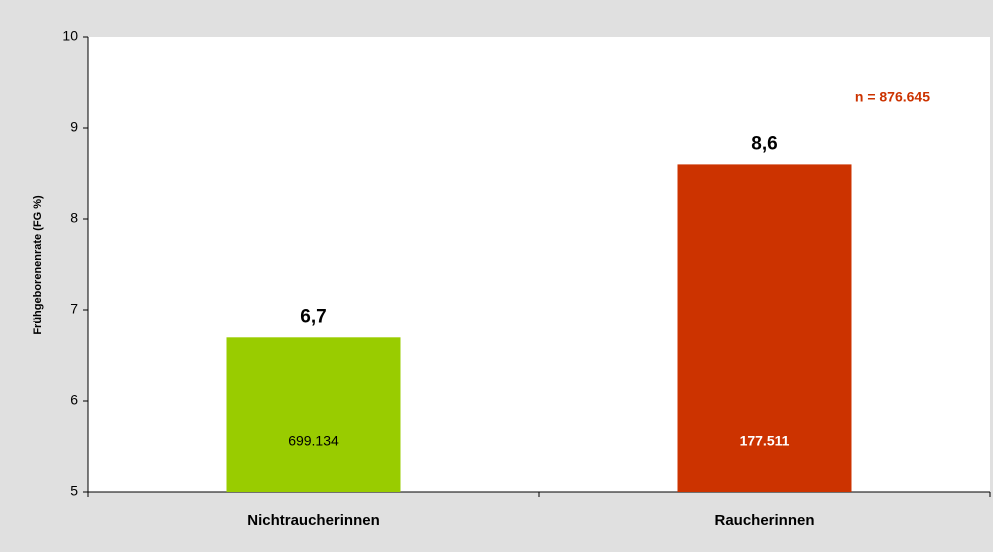 The height and width of the screenshot is (552, 993). I want to click on y-tick-label: 10, so click(70, 36).